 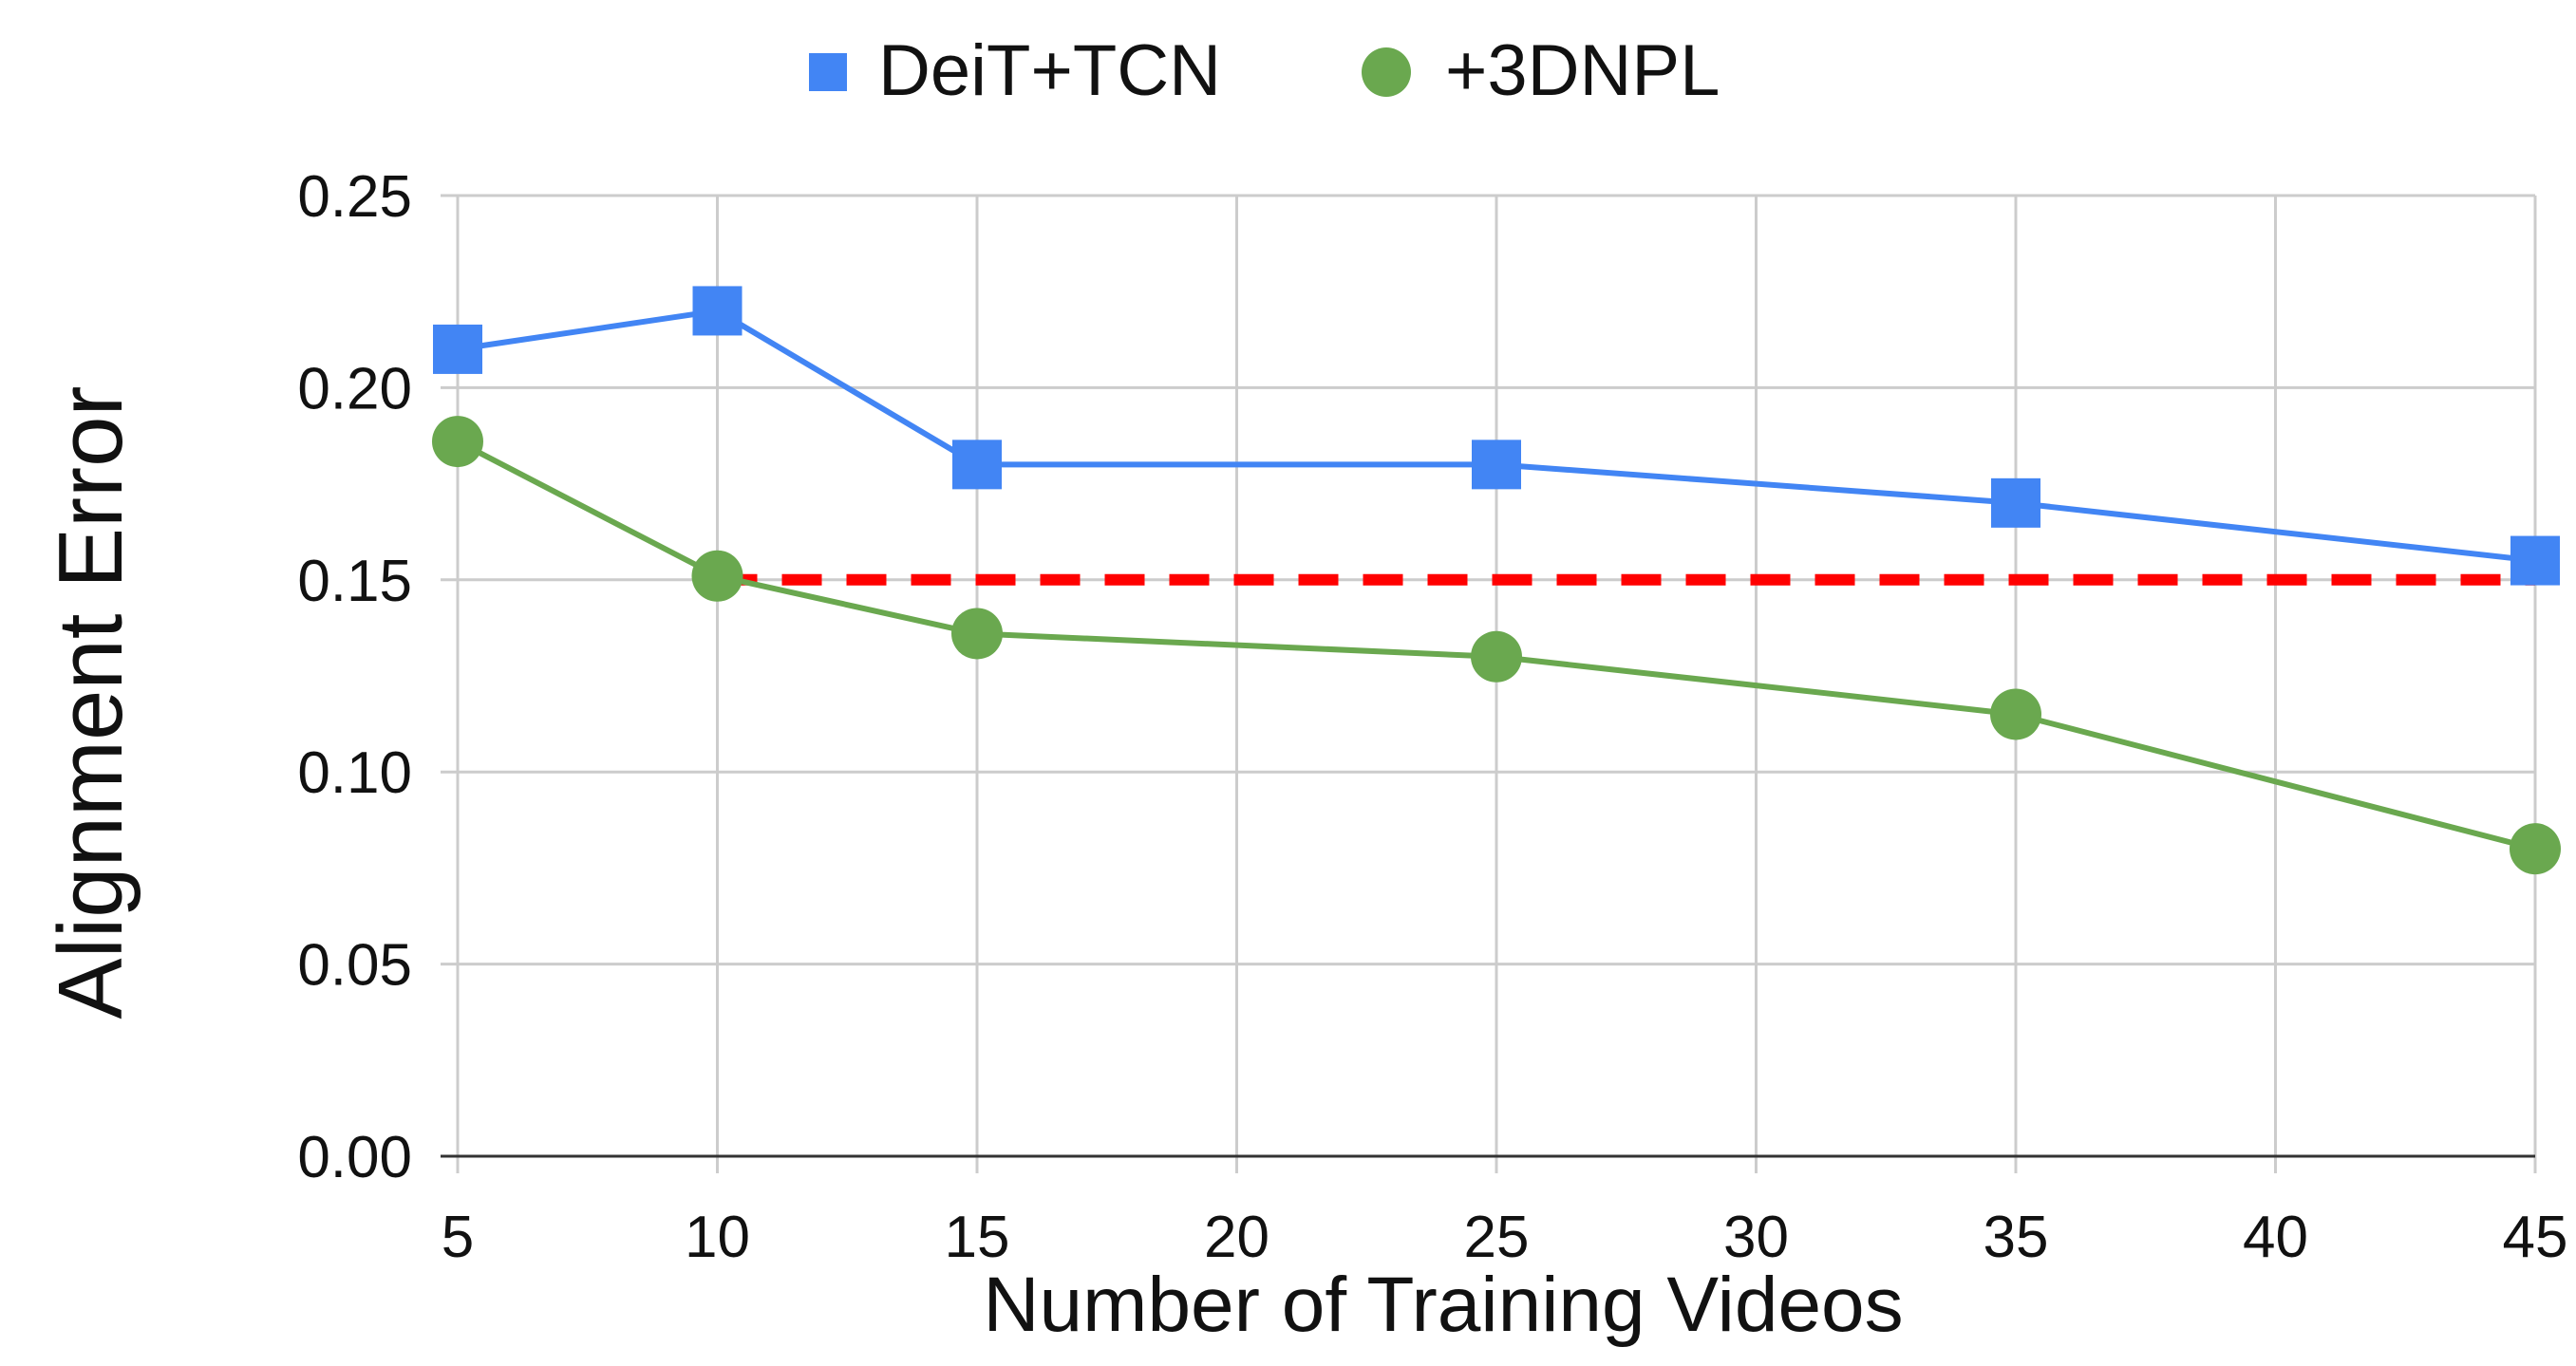 What do you see at coordinates (1264, 70) in the screenshot?
I see `legend: DeiT+TCN +3DNPL` at bounding box center [1264, 70].